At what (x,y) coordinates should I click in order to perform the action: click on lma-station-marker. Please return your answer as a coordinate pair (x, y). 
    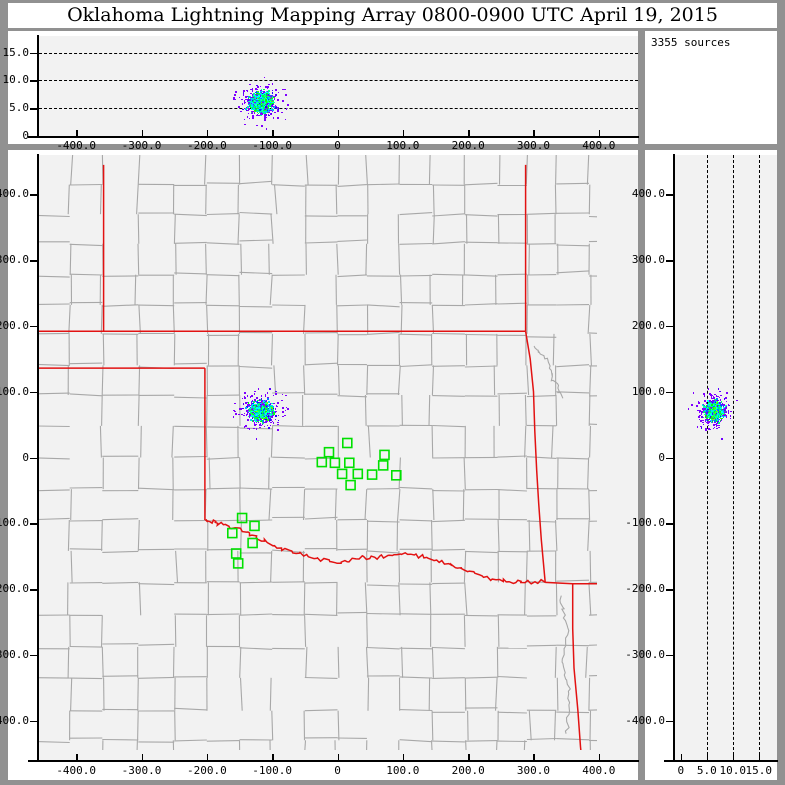
    Looking at the image, I should click on (238, 563).